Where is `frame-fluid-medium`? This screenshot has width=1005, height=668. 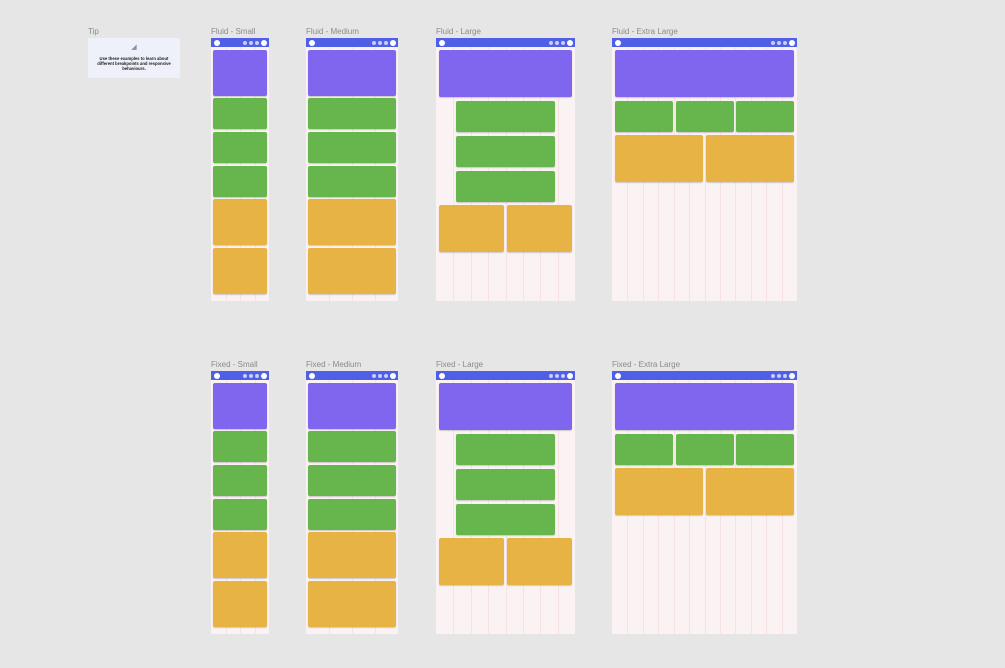 frame-fluid-medium is located at coordinates (352, 169).